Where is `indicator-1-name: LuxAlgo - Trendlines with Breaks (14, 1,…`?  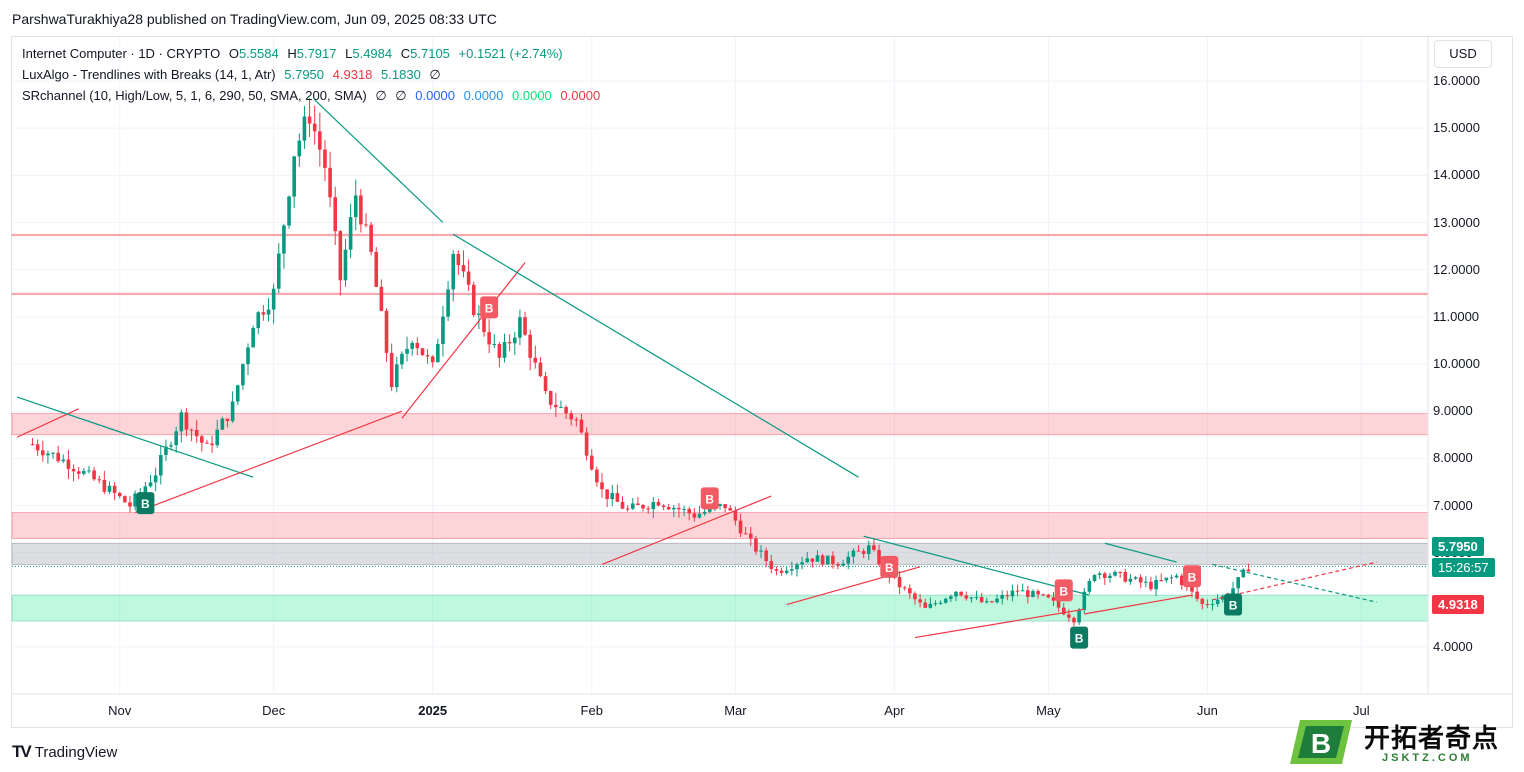 indicator-1-name: LuxAlgo - Trendlines with Breaks (14, 1,… is located at coordinates (149, 74).